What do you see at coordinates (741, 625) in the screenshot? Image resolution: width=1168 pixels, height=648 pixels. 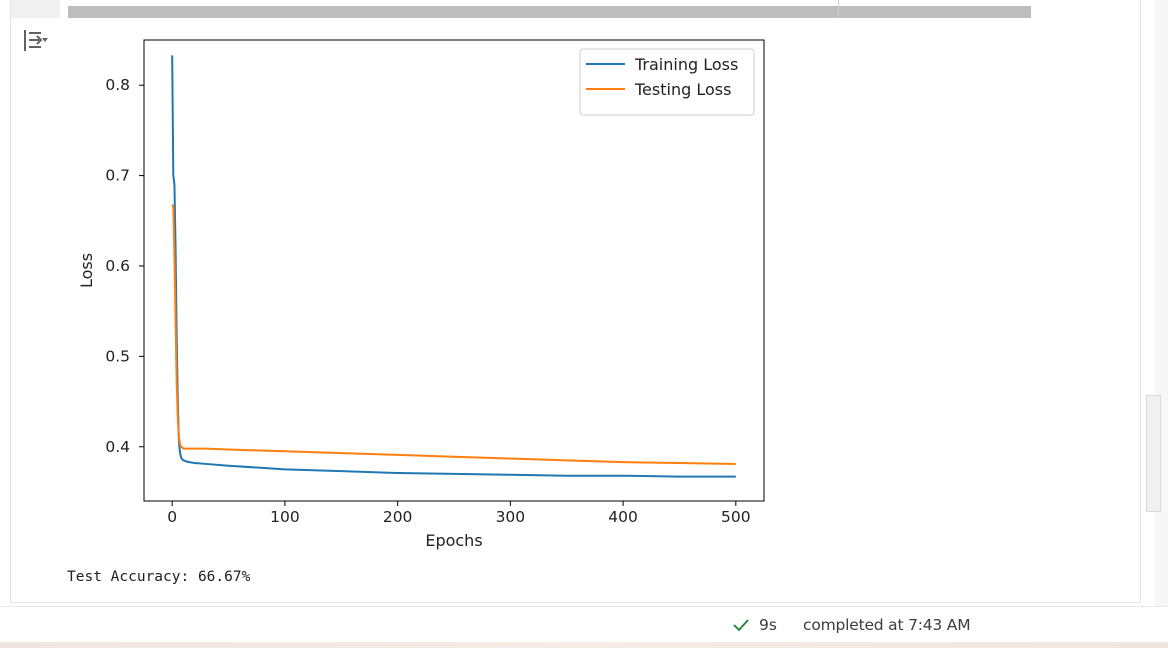 I see `check-icon` at bounding box center [741, 625].